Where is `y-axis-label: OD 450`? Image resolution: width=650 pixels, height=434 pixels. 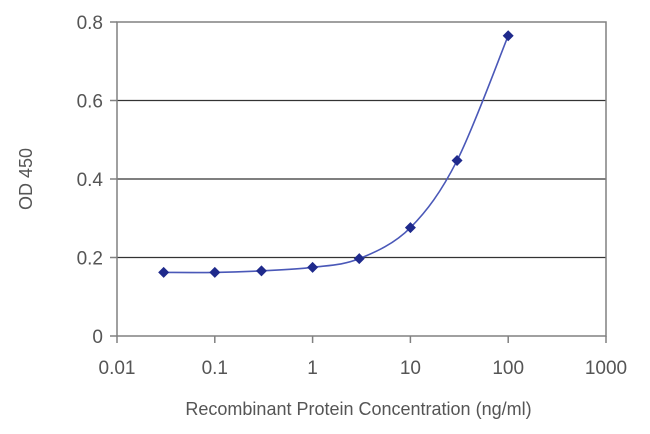 y-axis-label: OD 450 is located at coordinates (26, 179).